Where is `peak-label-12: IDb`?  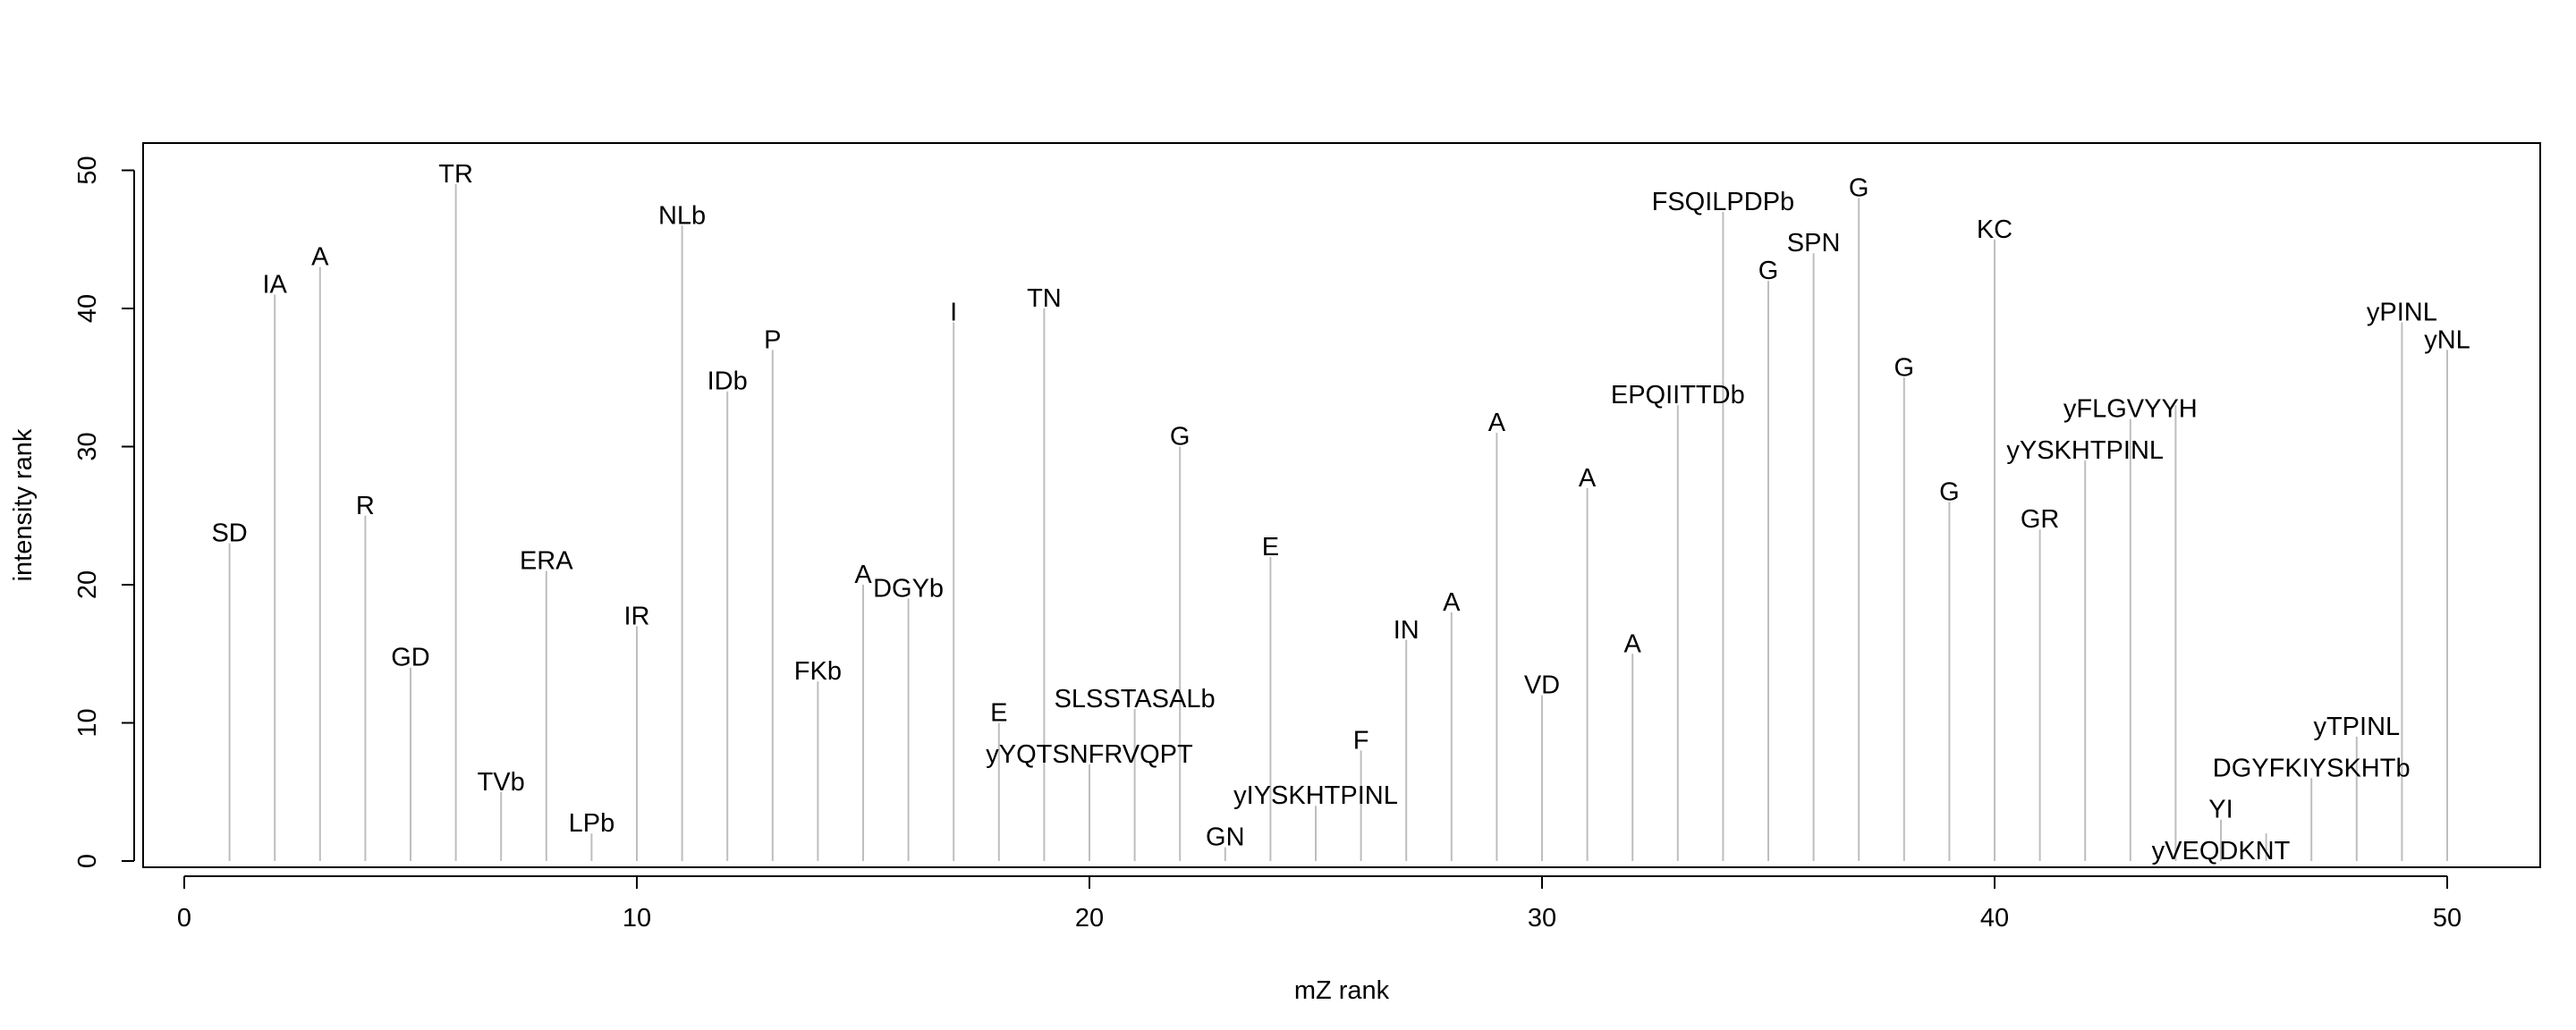 peak-label-12: IDb is located at coordinates (728, 381).